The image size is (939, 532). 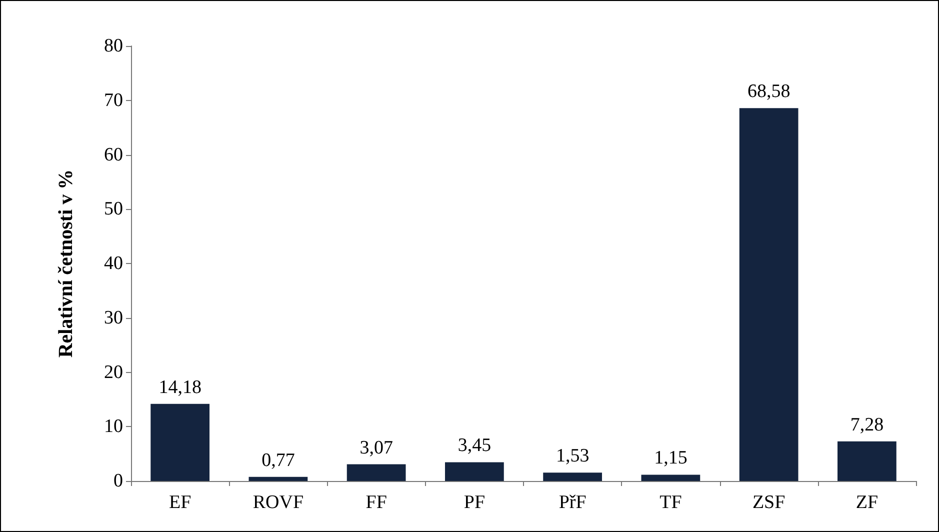 I want to click on data-label: 1,15, so click(x=671, y=458).